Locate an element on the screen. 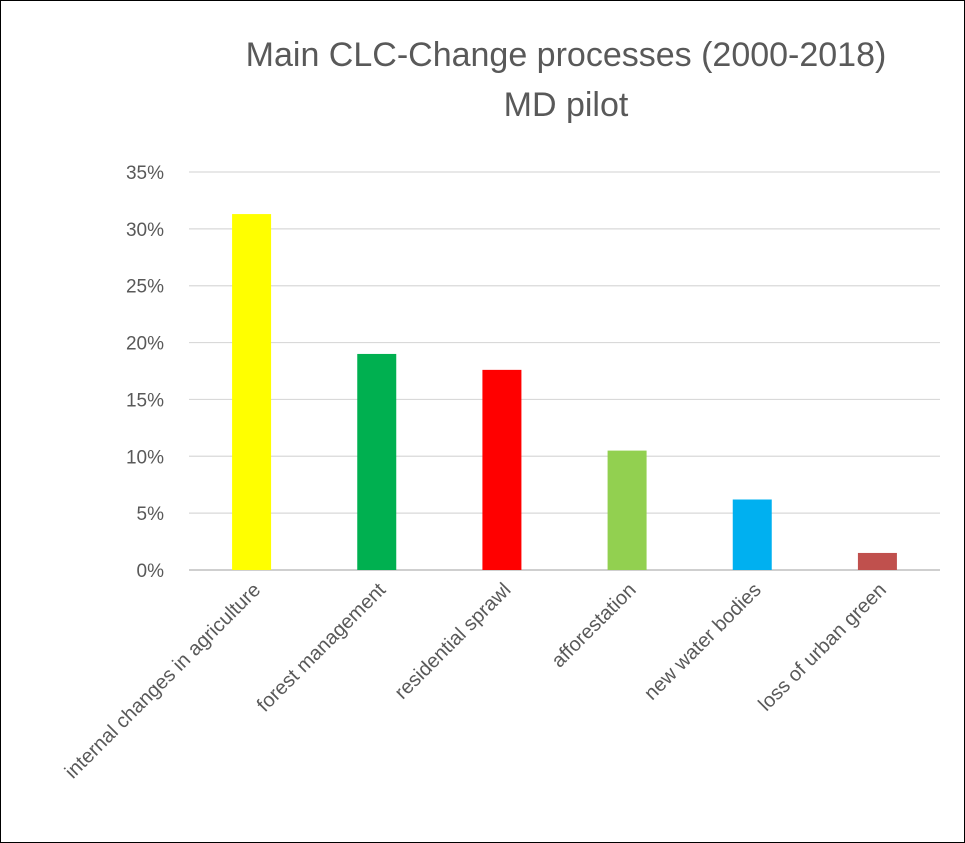 This screenshot has width=965, height=843. y-tick-label: 0% is located at coordinates (151, 571).